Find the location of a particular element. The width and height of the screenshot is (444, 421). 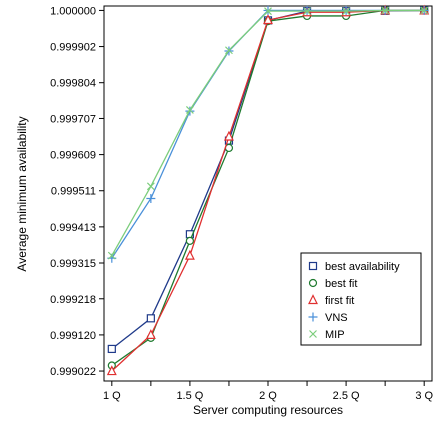

legend-label: MIP is located at coordinates (335, 335).